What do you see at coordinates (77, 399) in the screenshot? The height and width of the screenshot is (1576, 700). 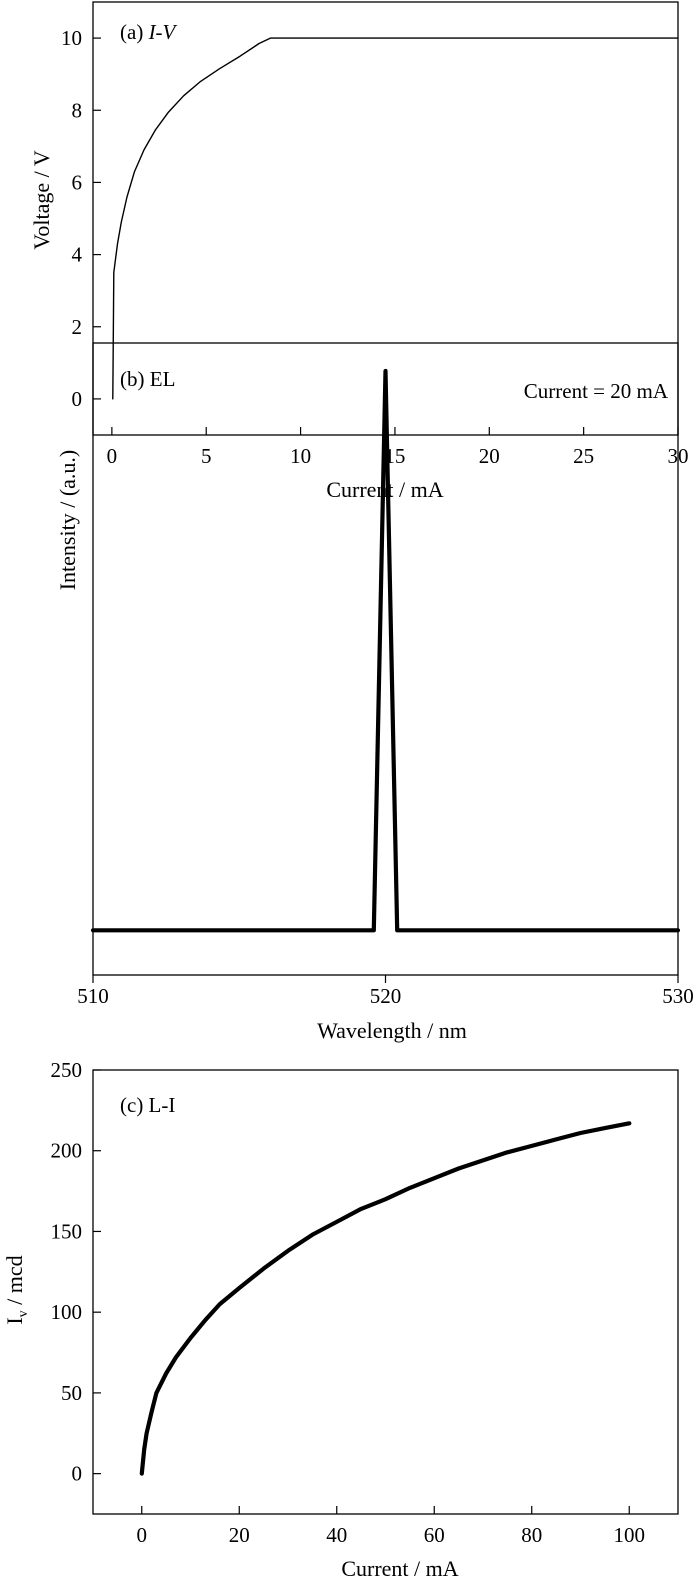 I see `panel-a-y-tick-label: 0` at bounding box center [77, 399].